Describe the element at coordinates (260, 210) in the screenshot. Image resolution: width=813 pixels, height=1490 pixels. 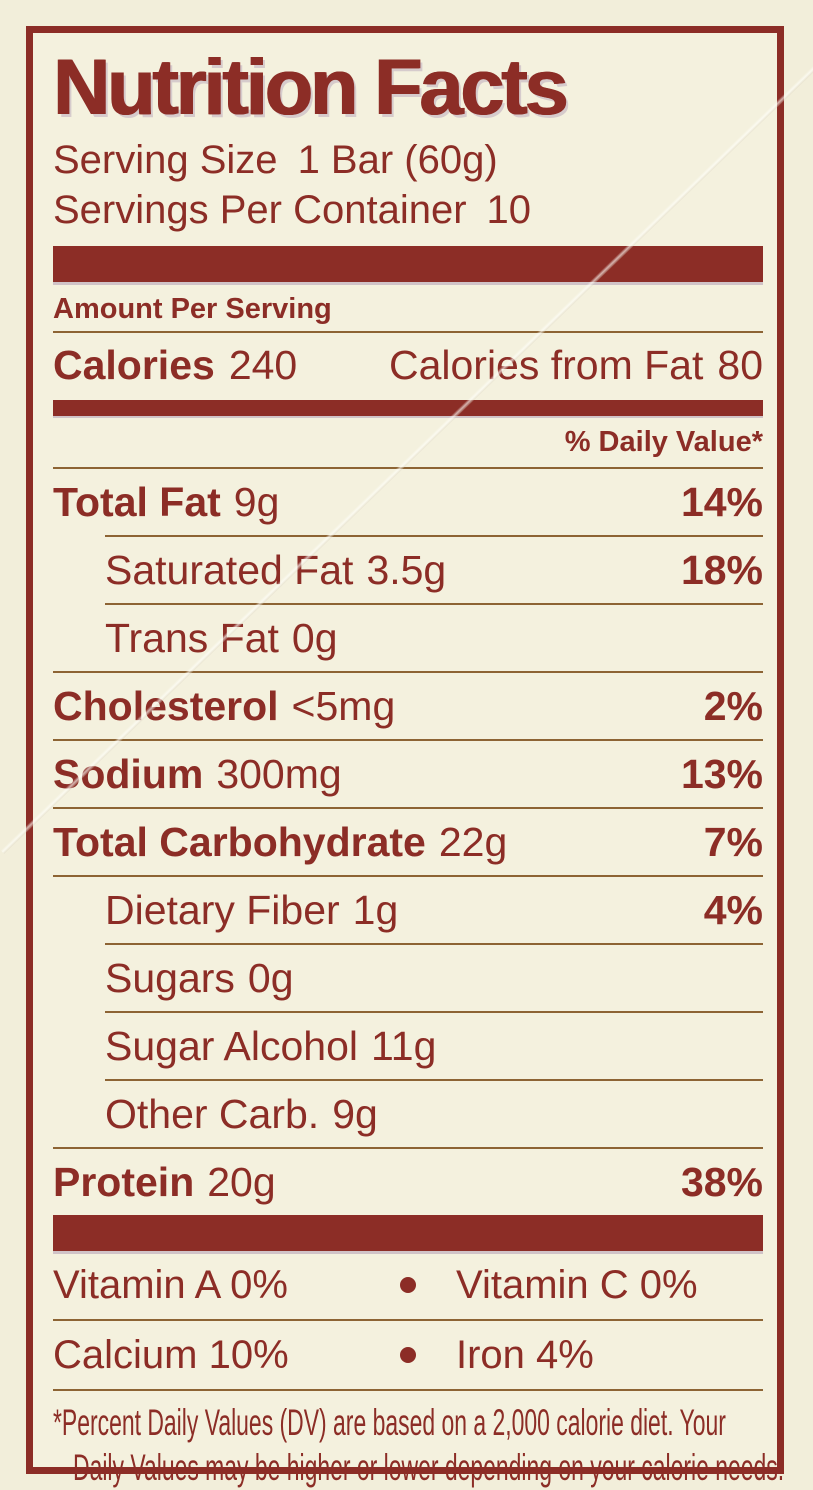
I see `servings-per-container-label: Servings Per Container` at that location.